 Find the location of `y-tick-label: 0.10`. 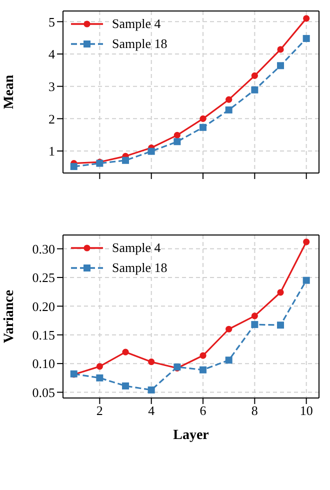

y-tick-label: 0.10 is located at coordinates (43, 364).